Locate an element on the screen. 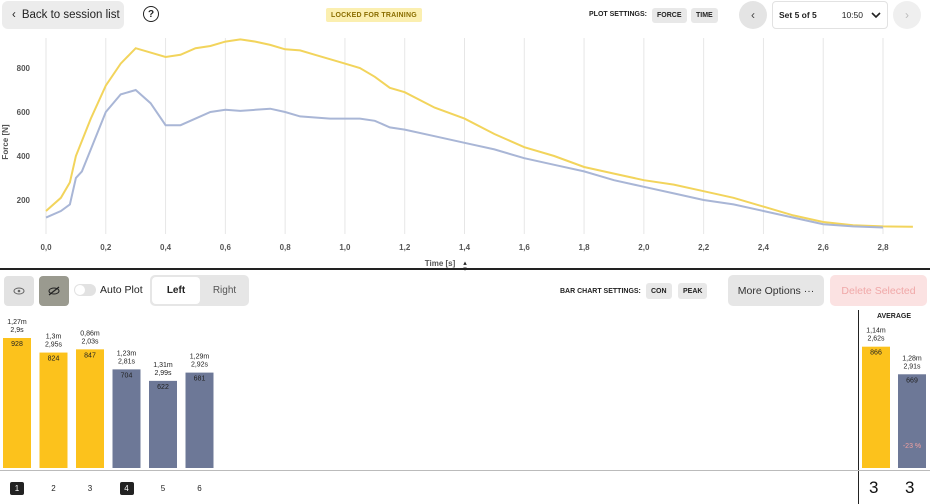 This screenshot has height=504, width=930. average-title: AVERAGE is located at coordinates (894, 316).